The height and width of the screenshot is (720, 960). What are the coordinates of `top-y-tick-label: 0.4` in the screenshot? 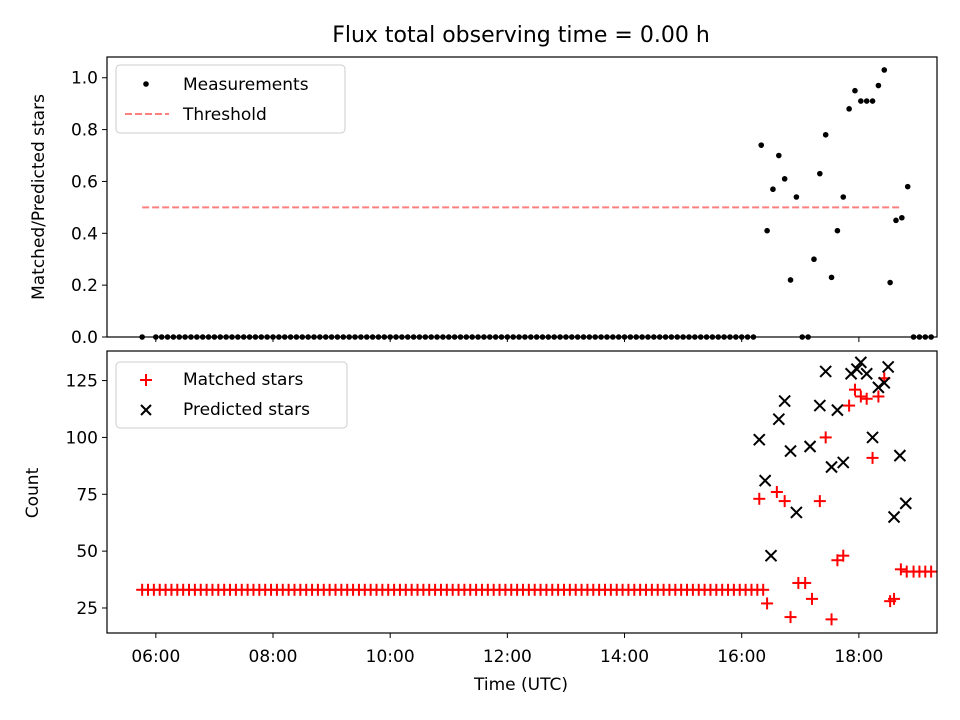 It's located at (84, 234).